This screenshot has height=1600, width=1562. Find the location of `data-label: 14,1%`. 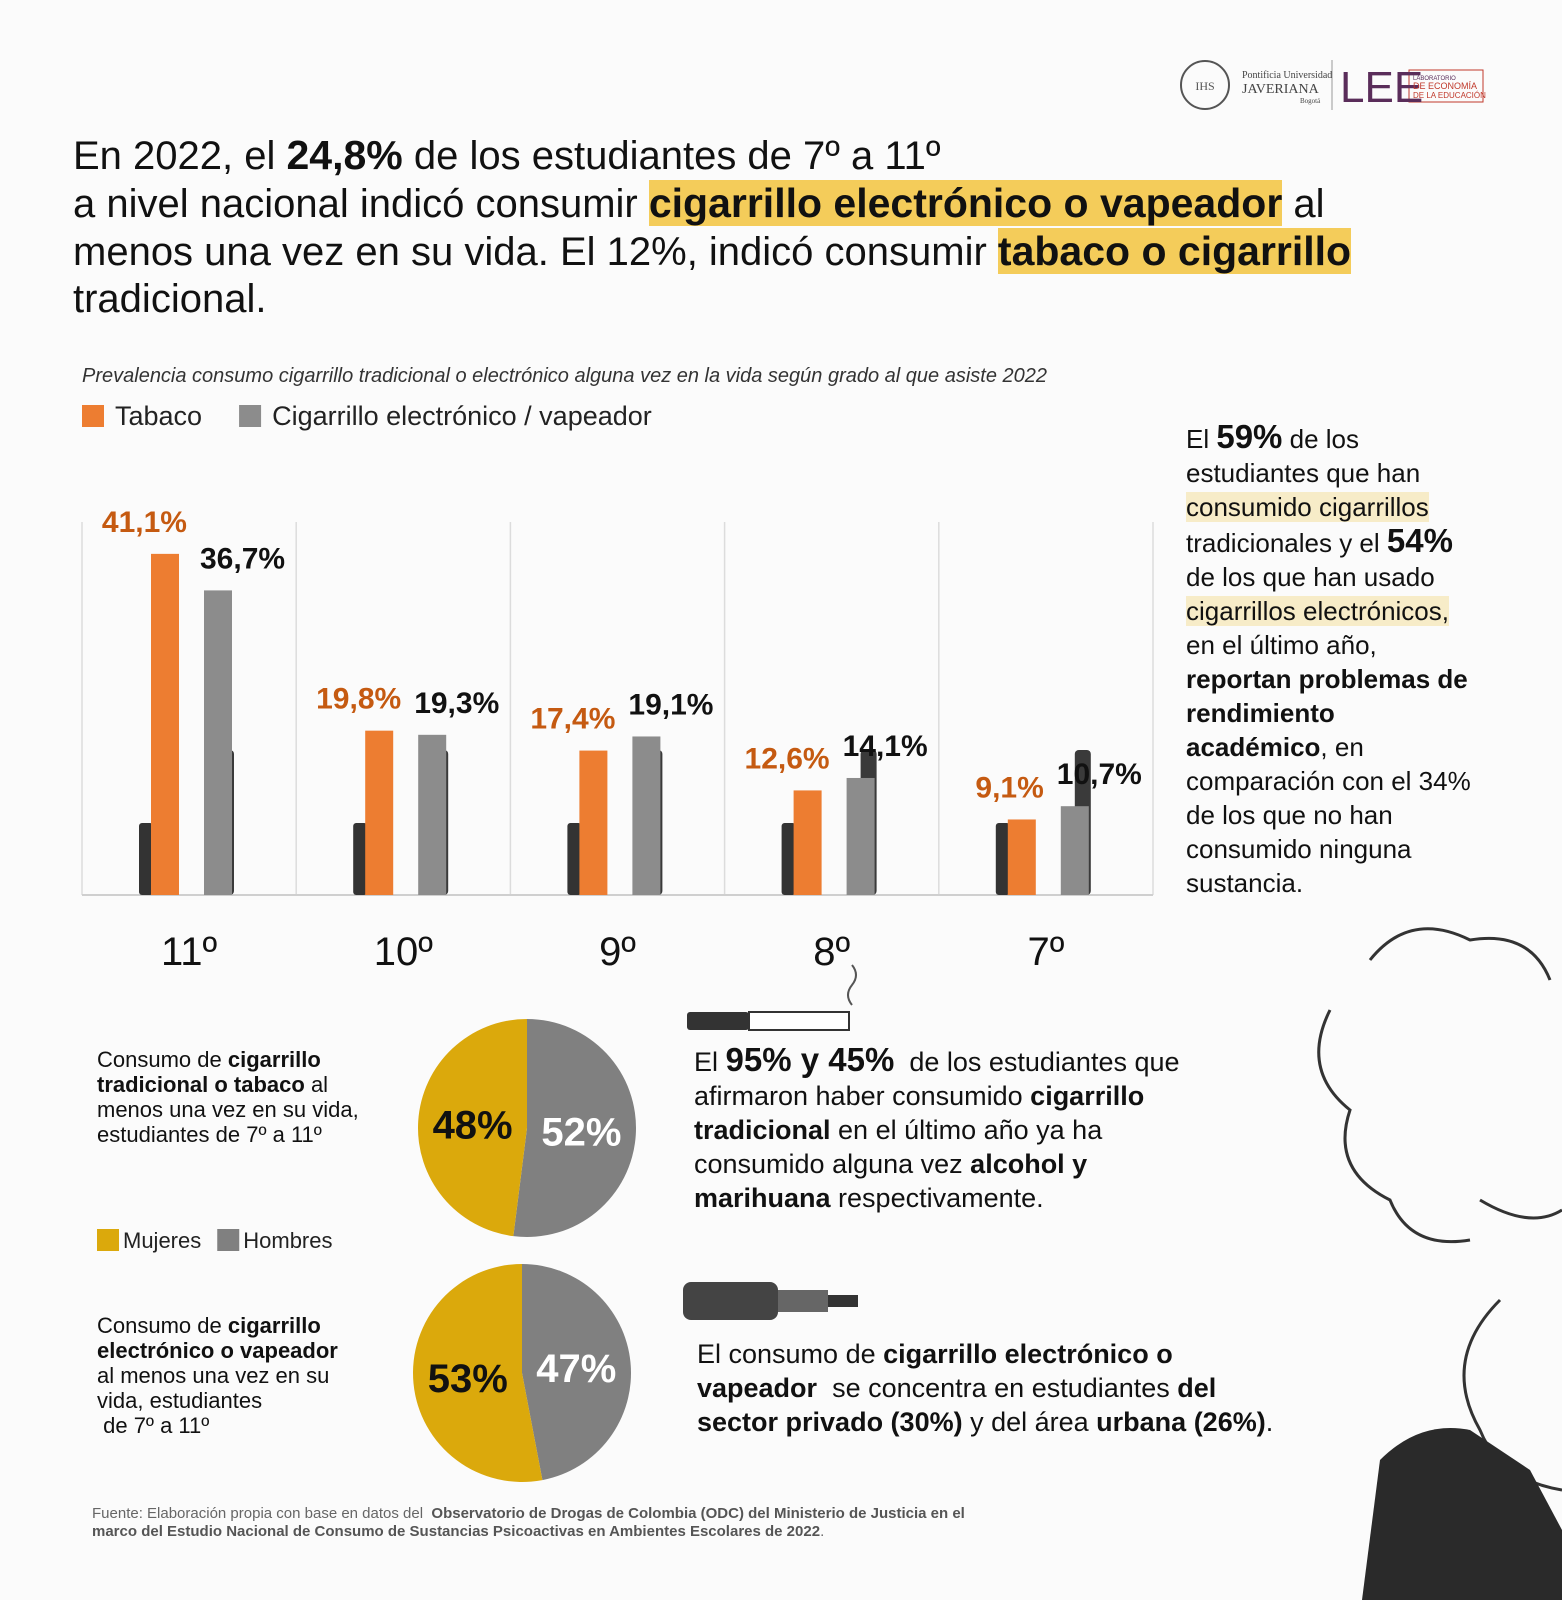

data-label: 14,1% is located at coordinates (885, 746).